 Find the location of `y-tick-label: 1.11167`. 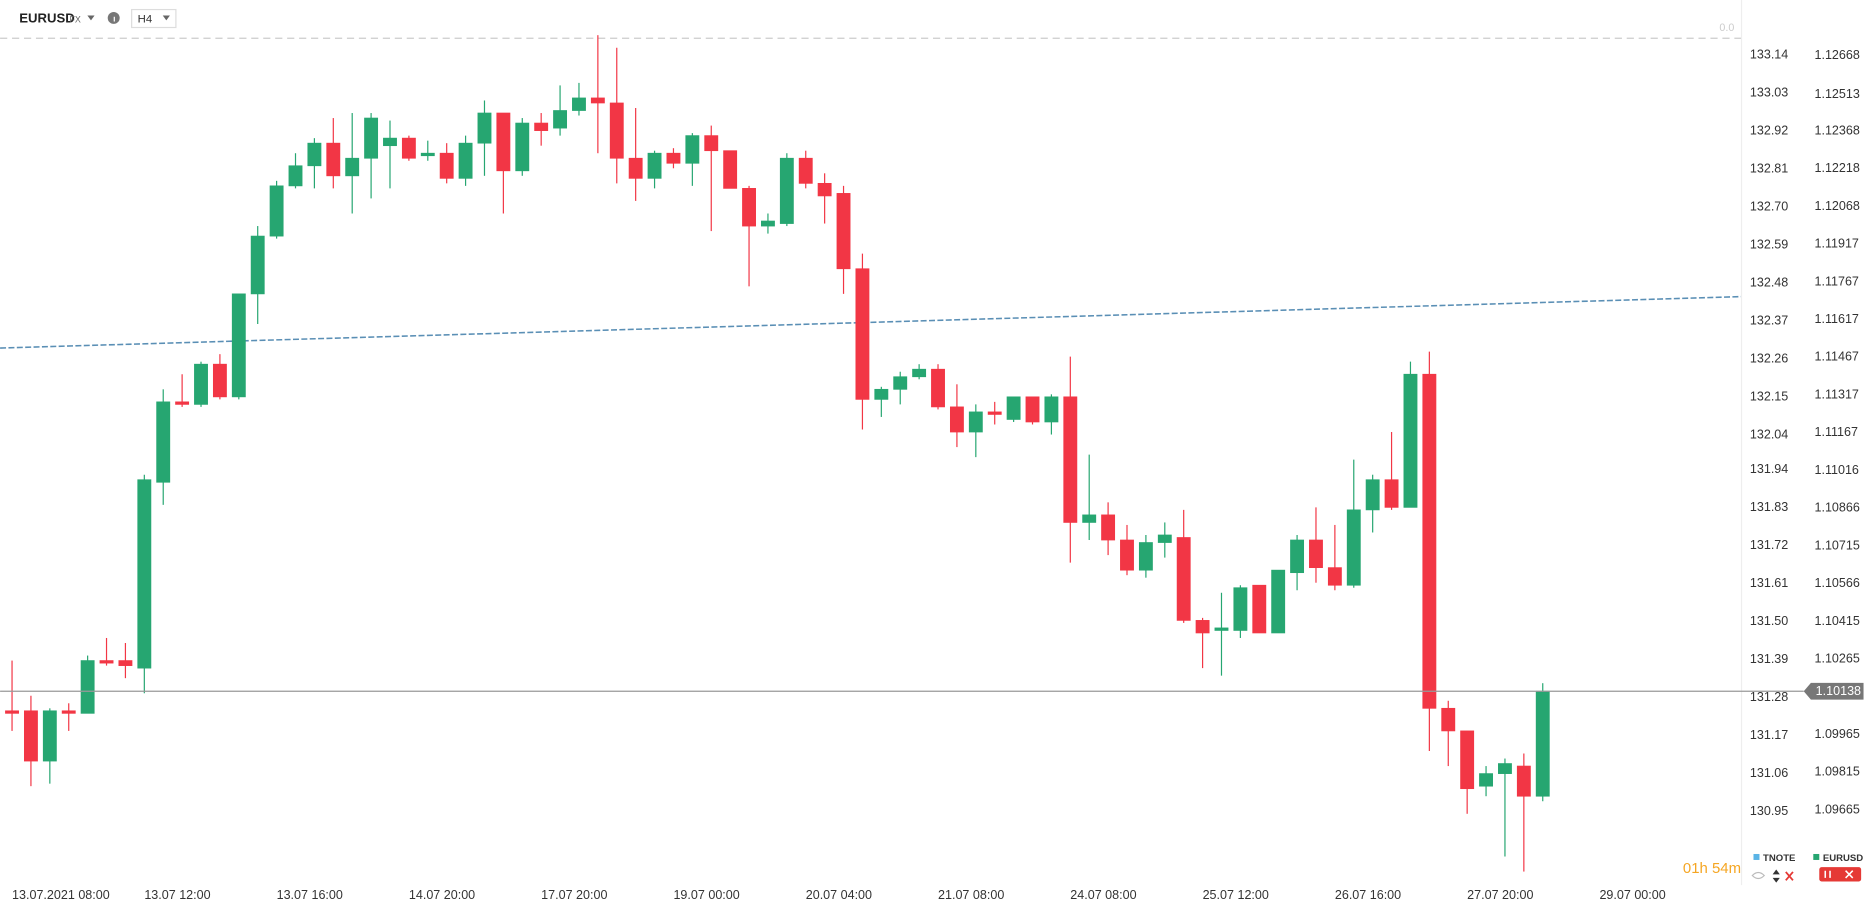

y-tick-label: 1.11167 is located at coordinates (1836, 432).